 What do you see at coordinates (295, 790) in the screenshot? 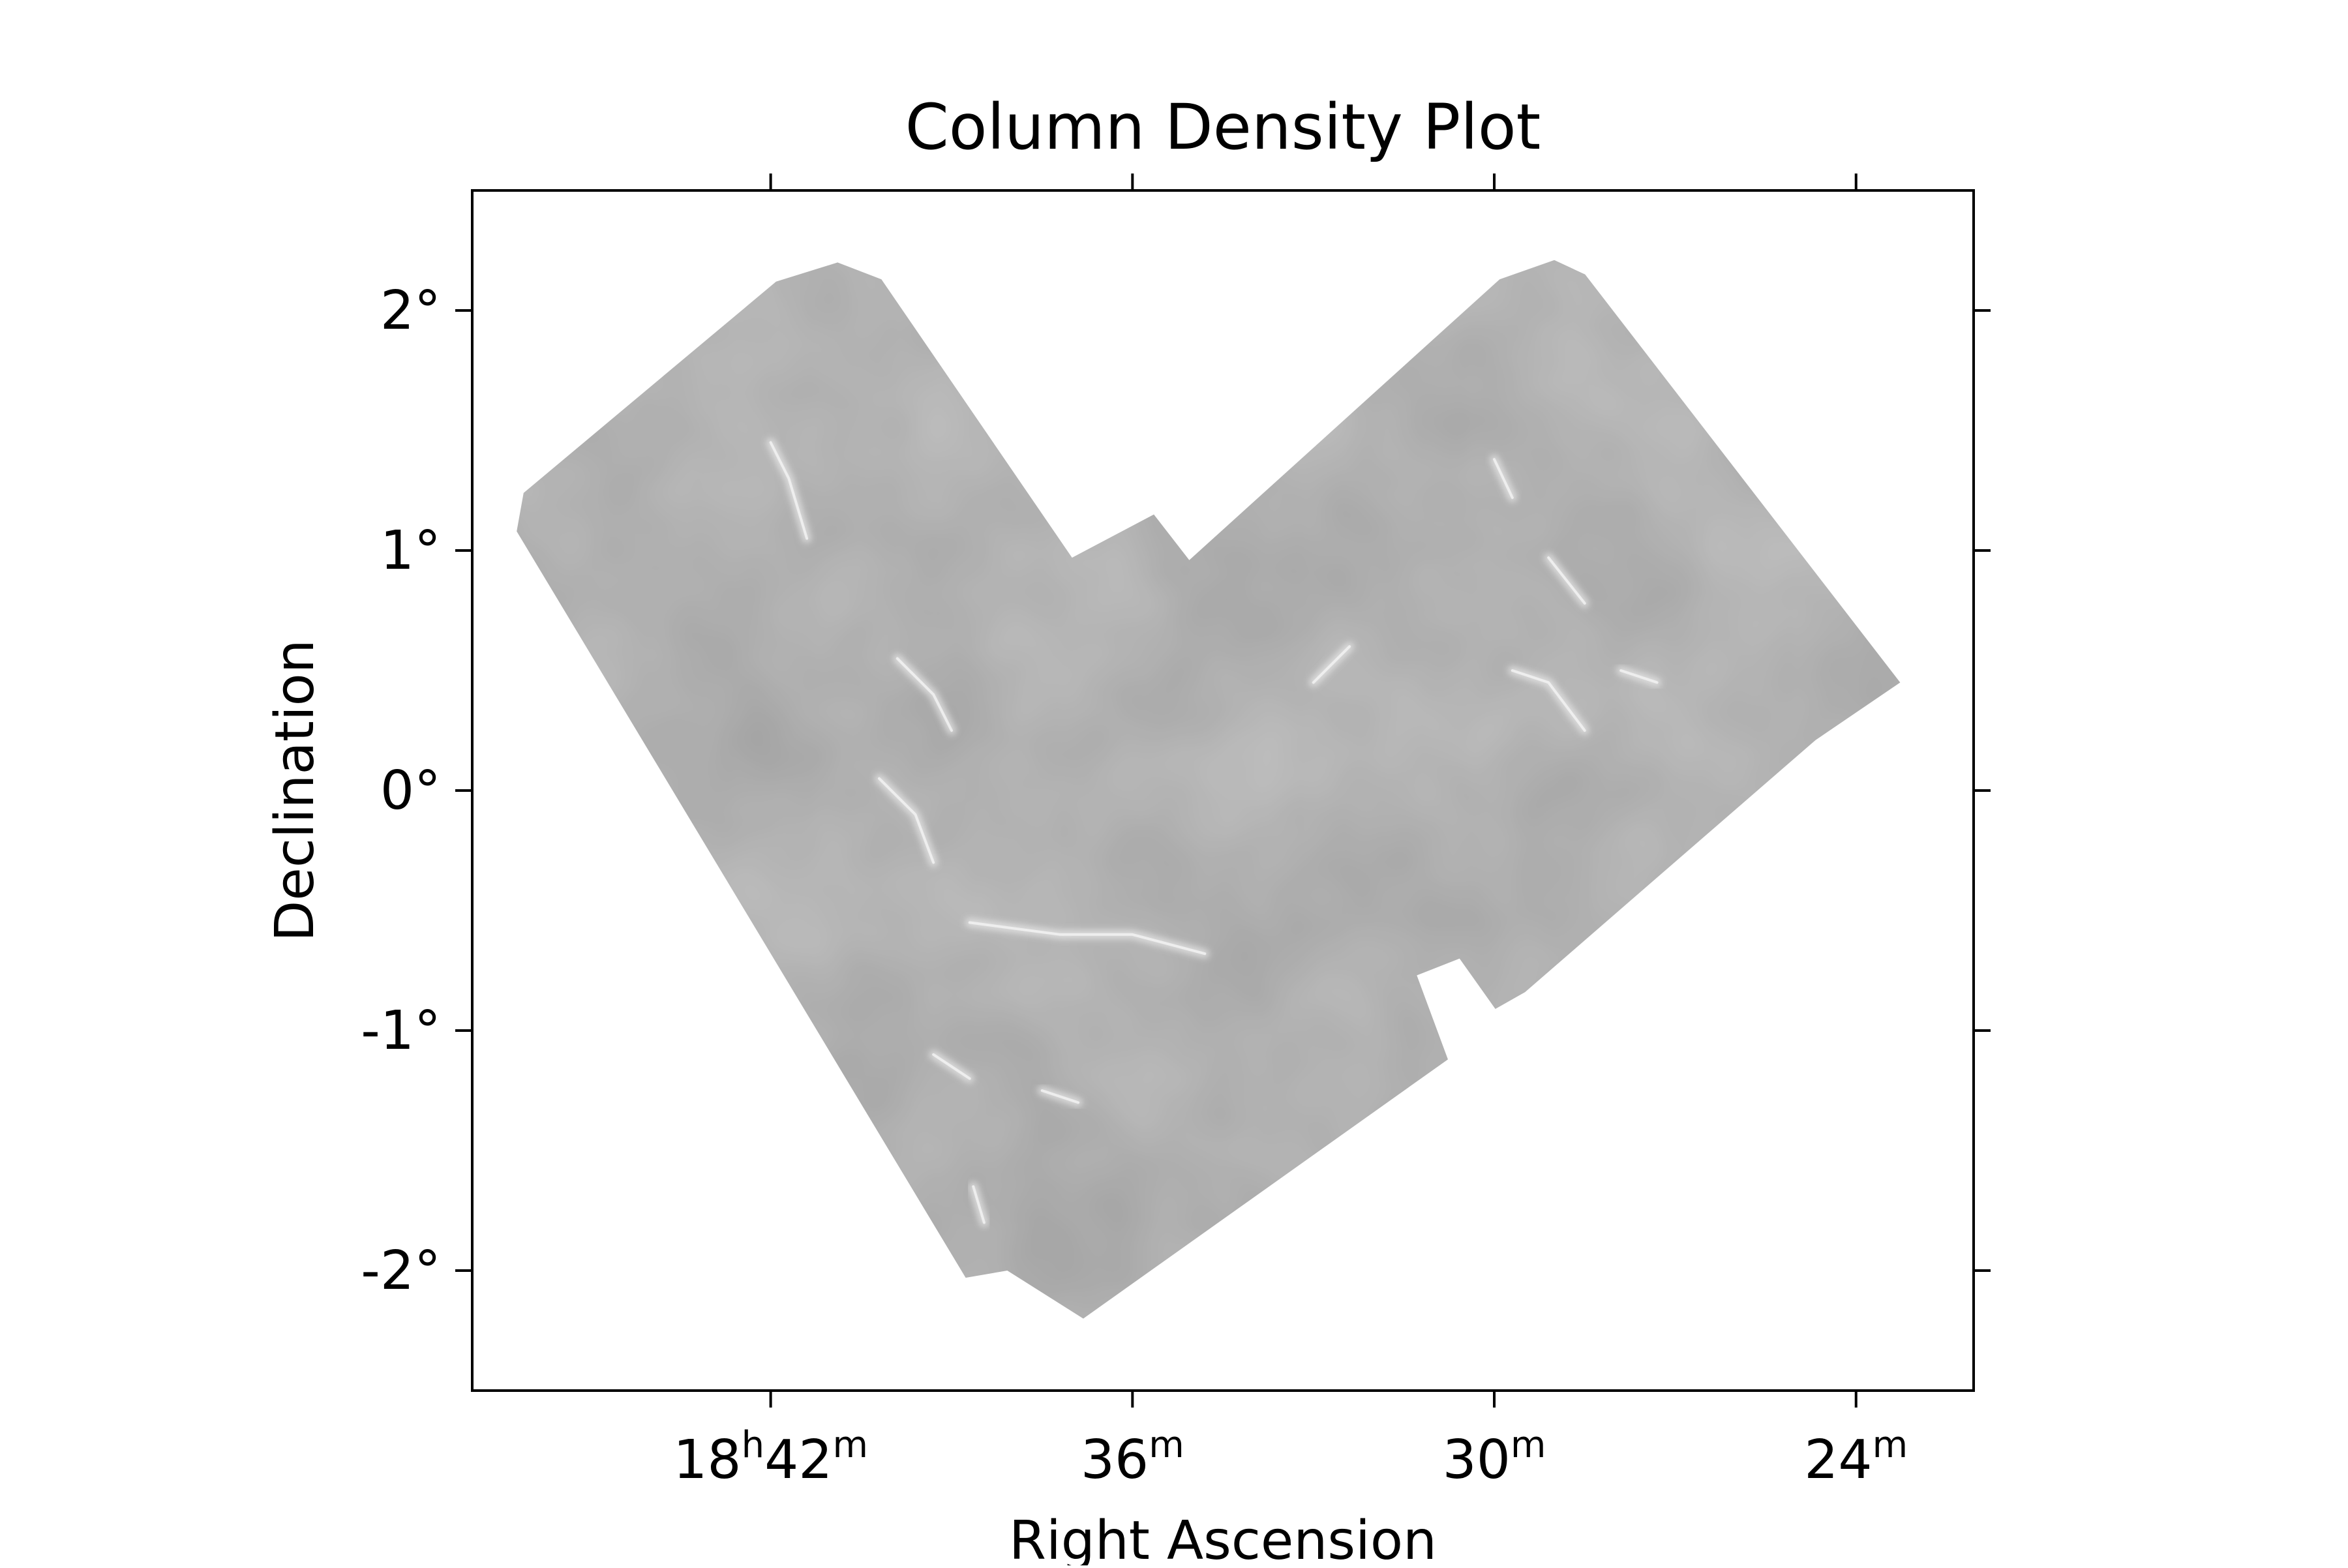
I see `y-axis-label: Declination` at bounding box center [295, 790].